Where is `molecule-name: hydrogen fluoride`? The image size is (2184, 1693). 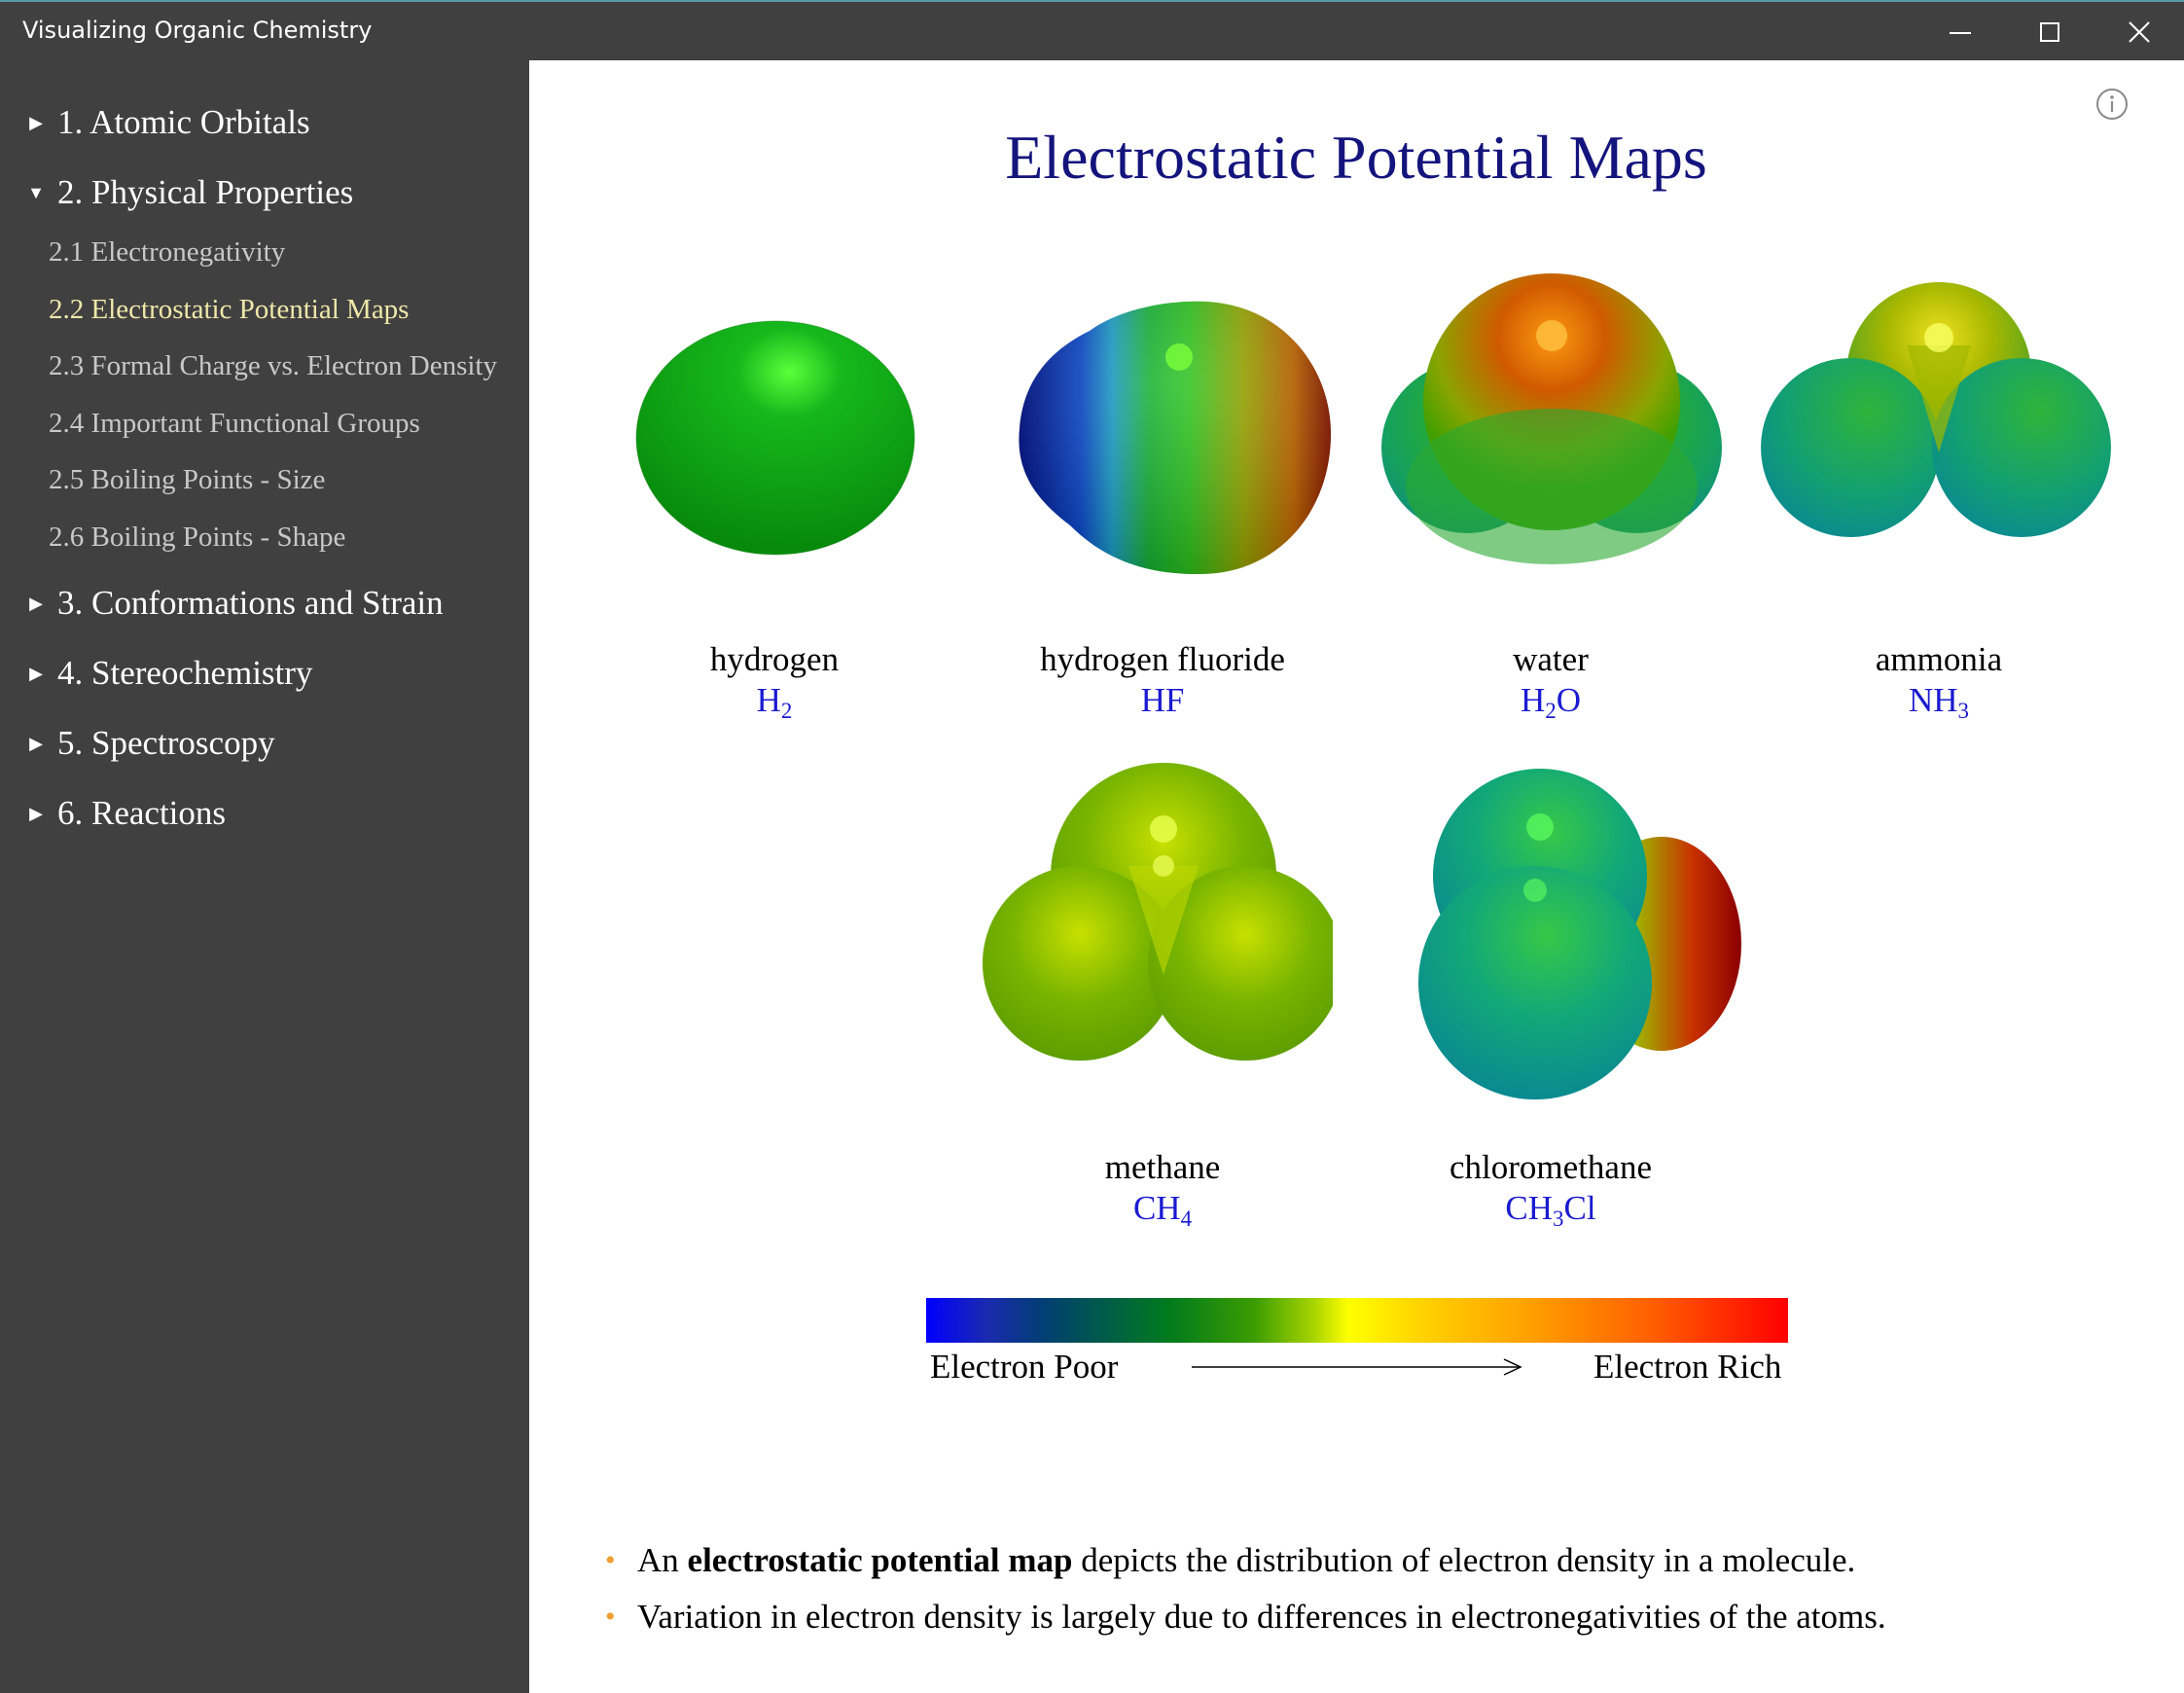
molecule-name: hydrogen fluoride is located at coordinates (1162, 659).